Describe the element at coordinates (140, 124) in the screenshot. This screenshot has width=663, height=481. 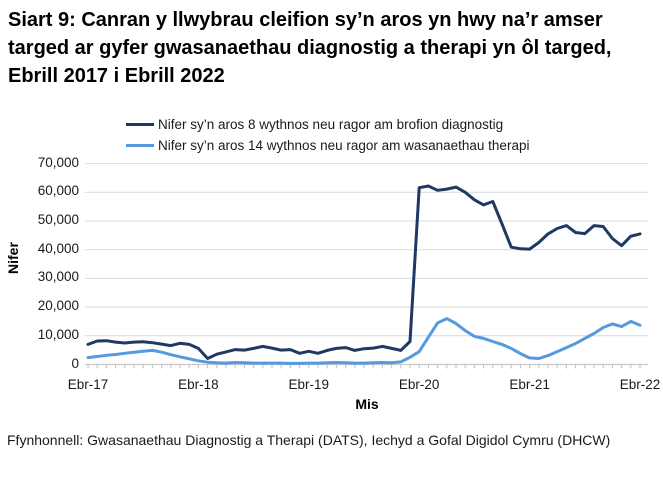
I see `legend-line-swatch-dark-blue` at that location.